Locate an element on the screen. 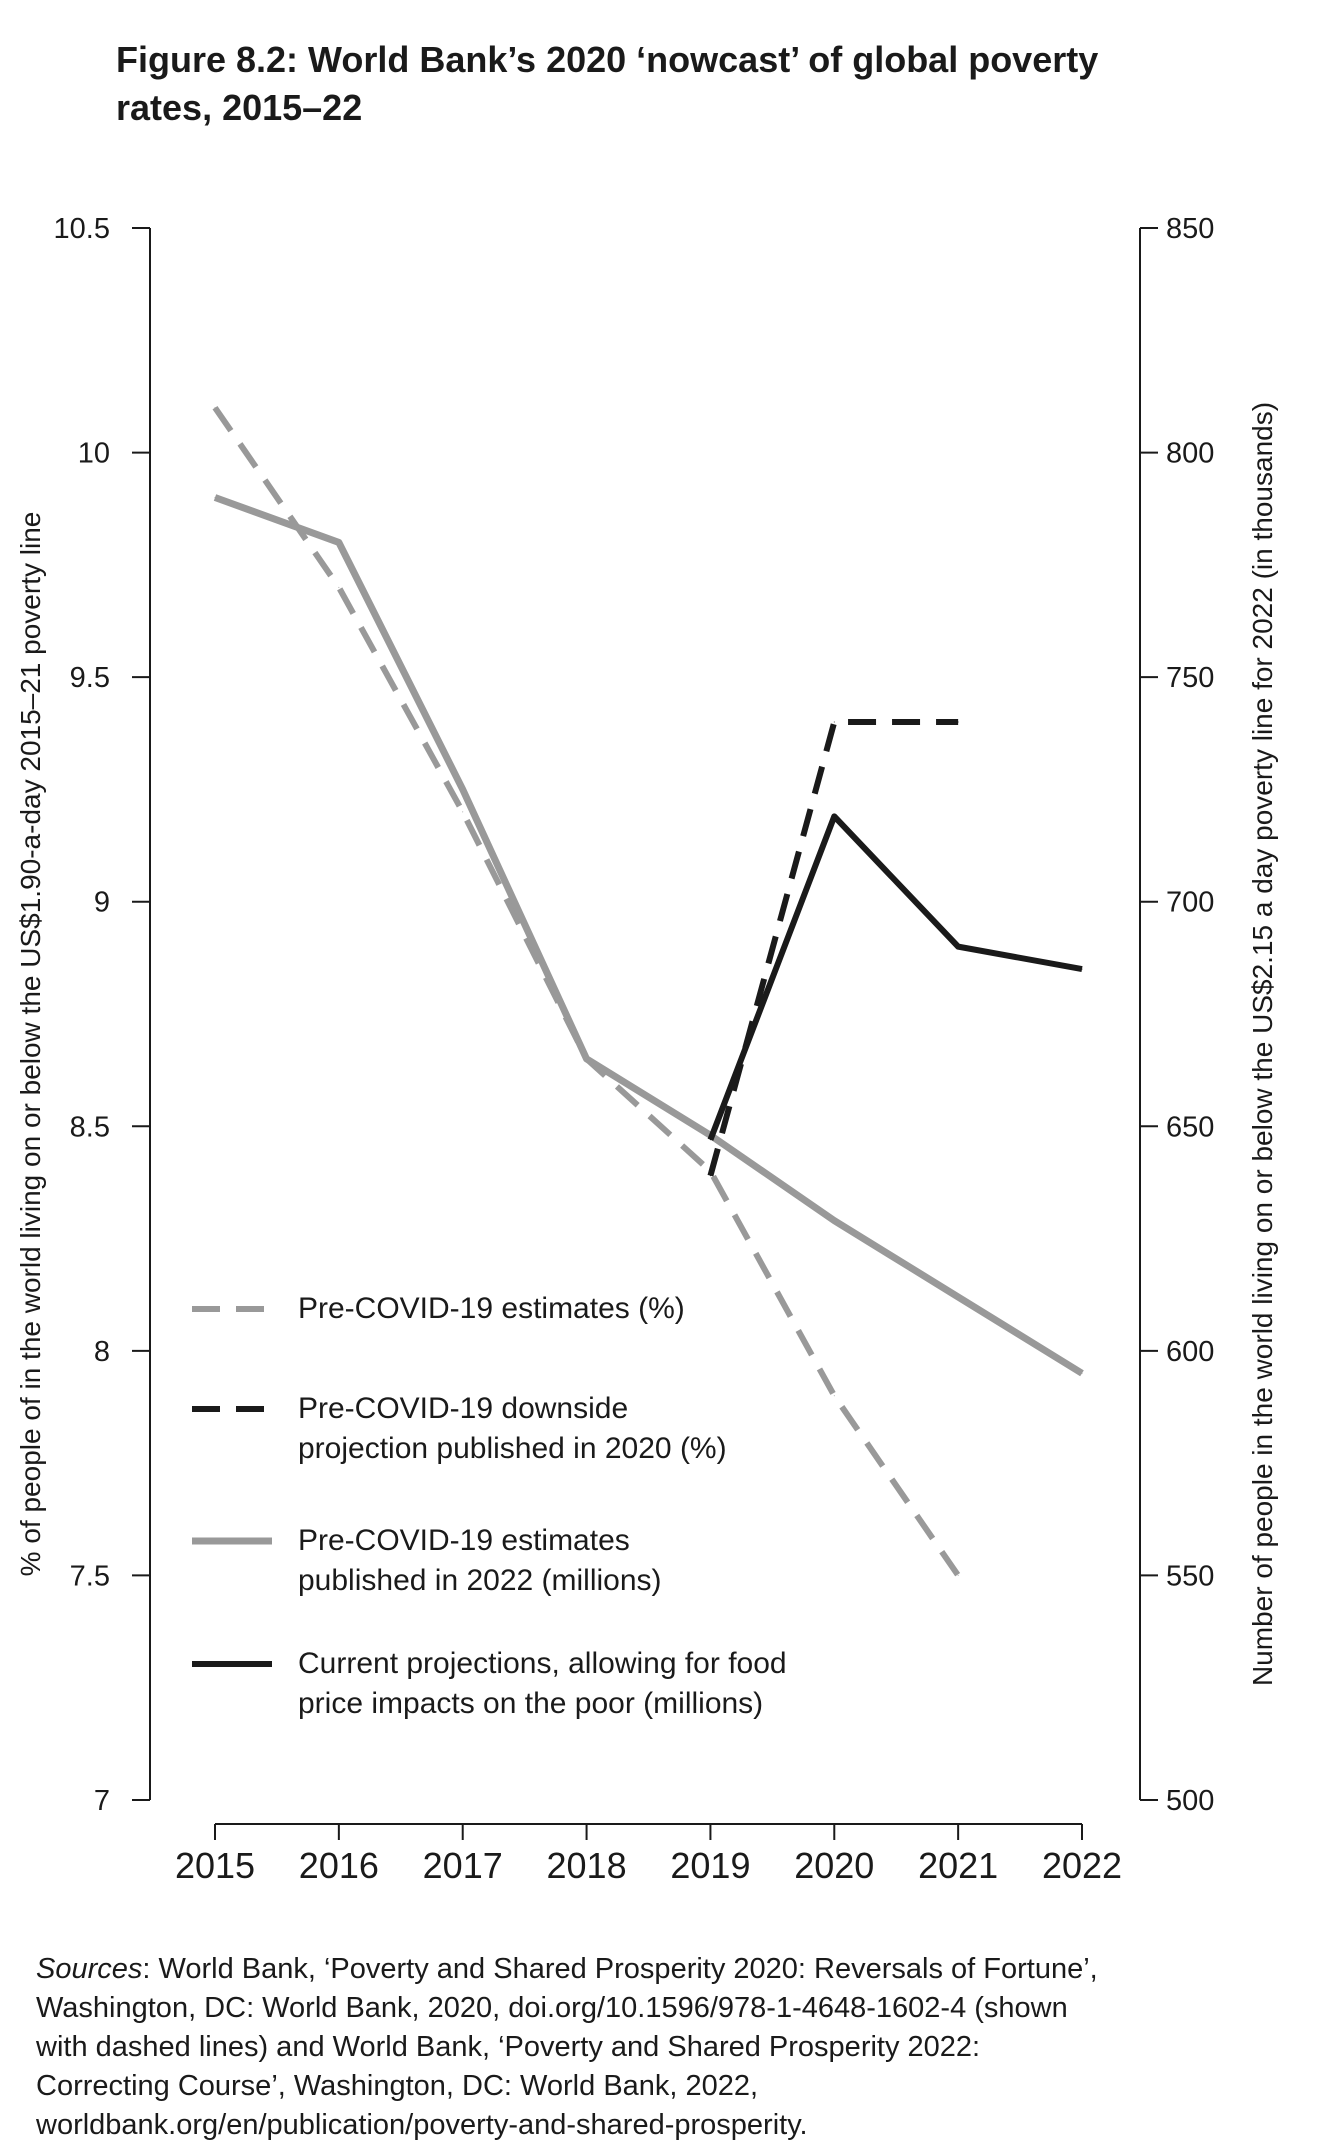 The height and width of the screenshot is (2145, 1336). left-tick-label: 8 is located at coordinates (102, 1352).